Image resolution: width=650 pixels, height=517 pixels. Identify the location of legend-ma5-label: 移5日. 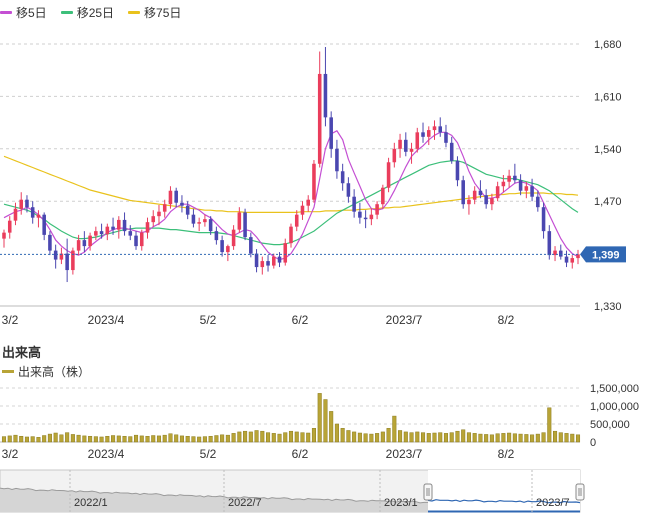
(31, 13).